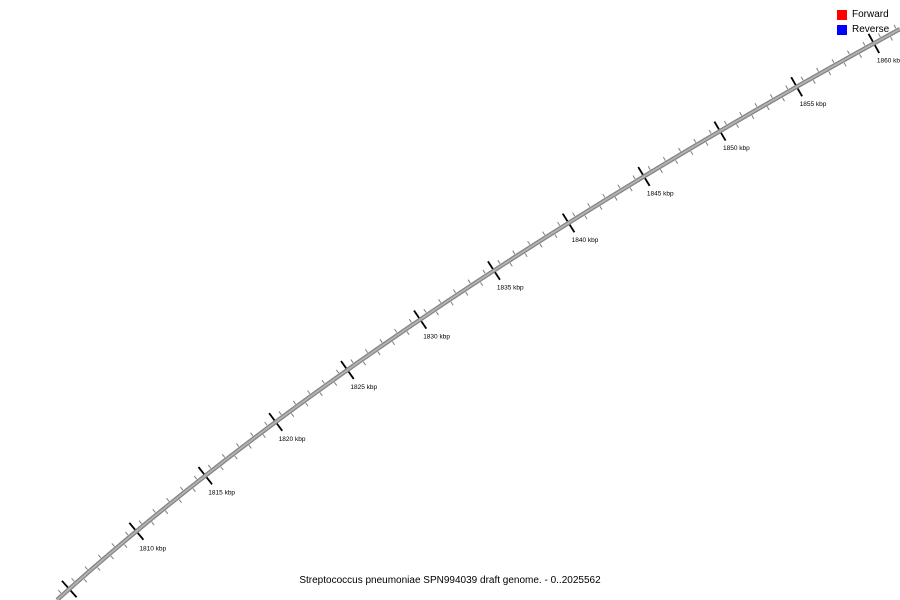 The image size is (900, 600). What do you see at coordinates (363, 387) in the screenshot?
I see `axis-tick-label: 1825 kbp` at bounding box center [363, 387].